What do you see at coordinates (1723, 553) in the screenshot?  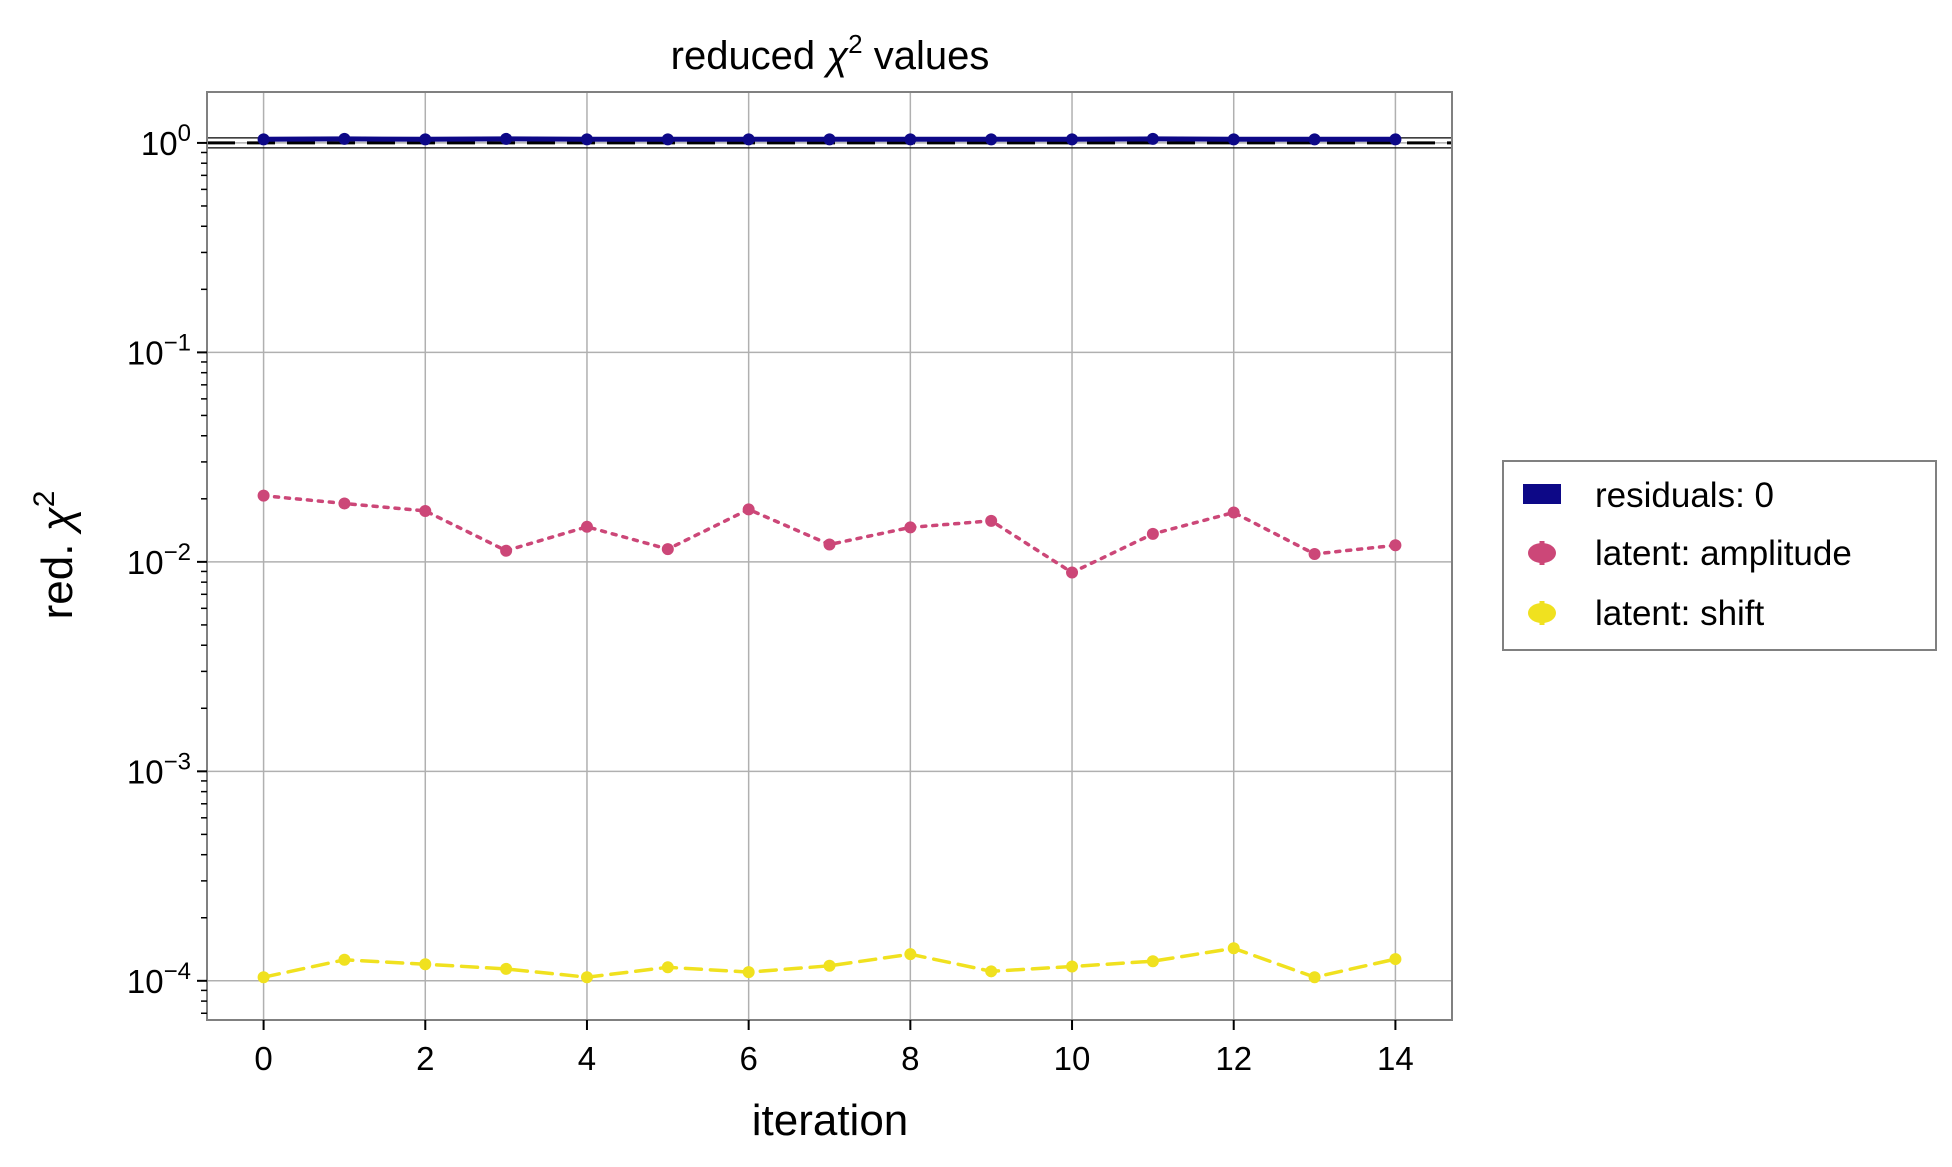 I see `legend-label: latent: amplitude` at bounding box center [1723, 553].